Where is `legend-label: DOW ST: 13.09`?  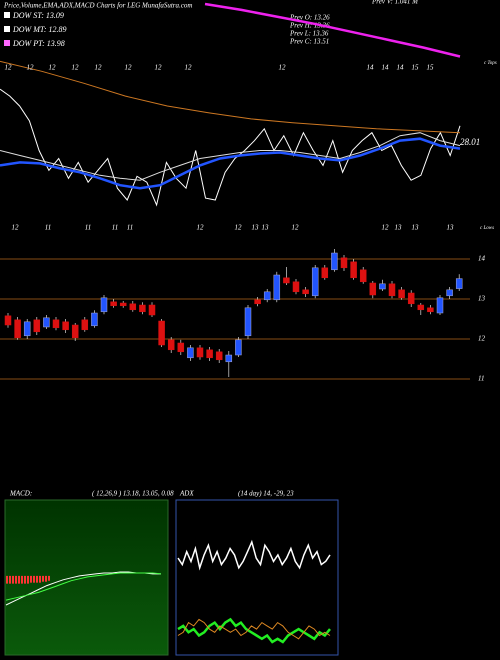
legend-label: DOW ST: 13.09 is located at coordinates (38, 15).